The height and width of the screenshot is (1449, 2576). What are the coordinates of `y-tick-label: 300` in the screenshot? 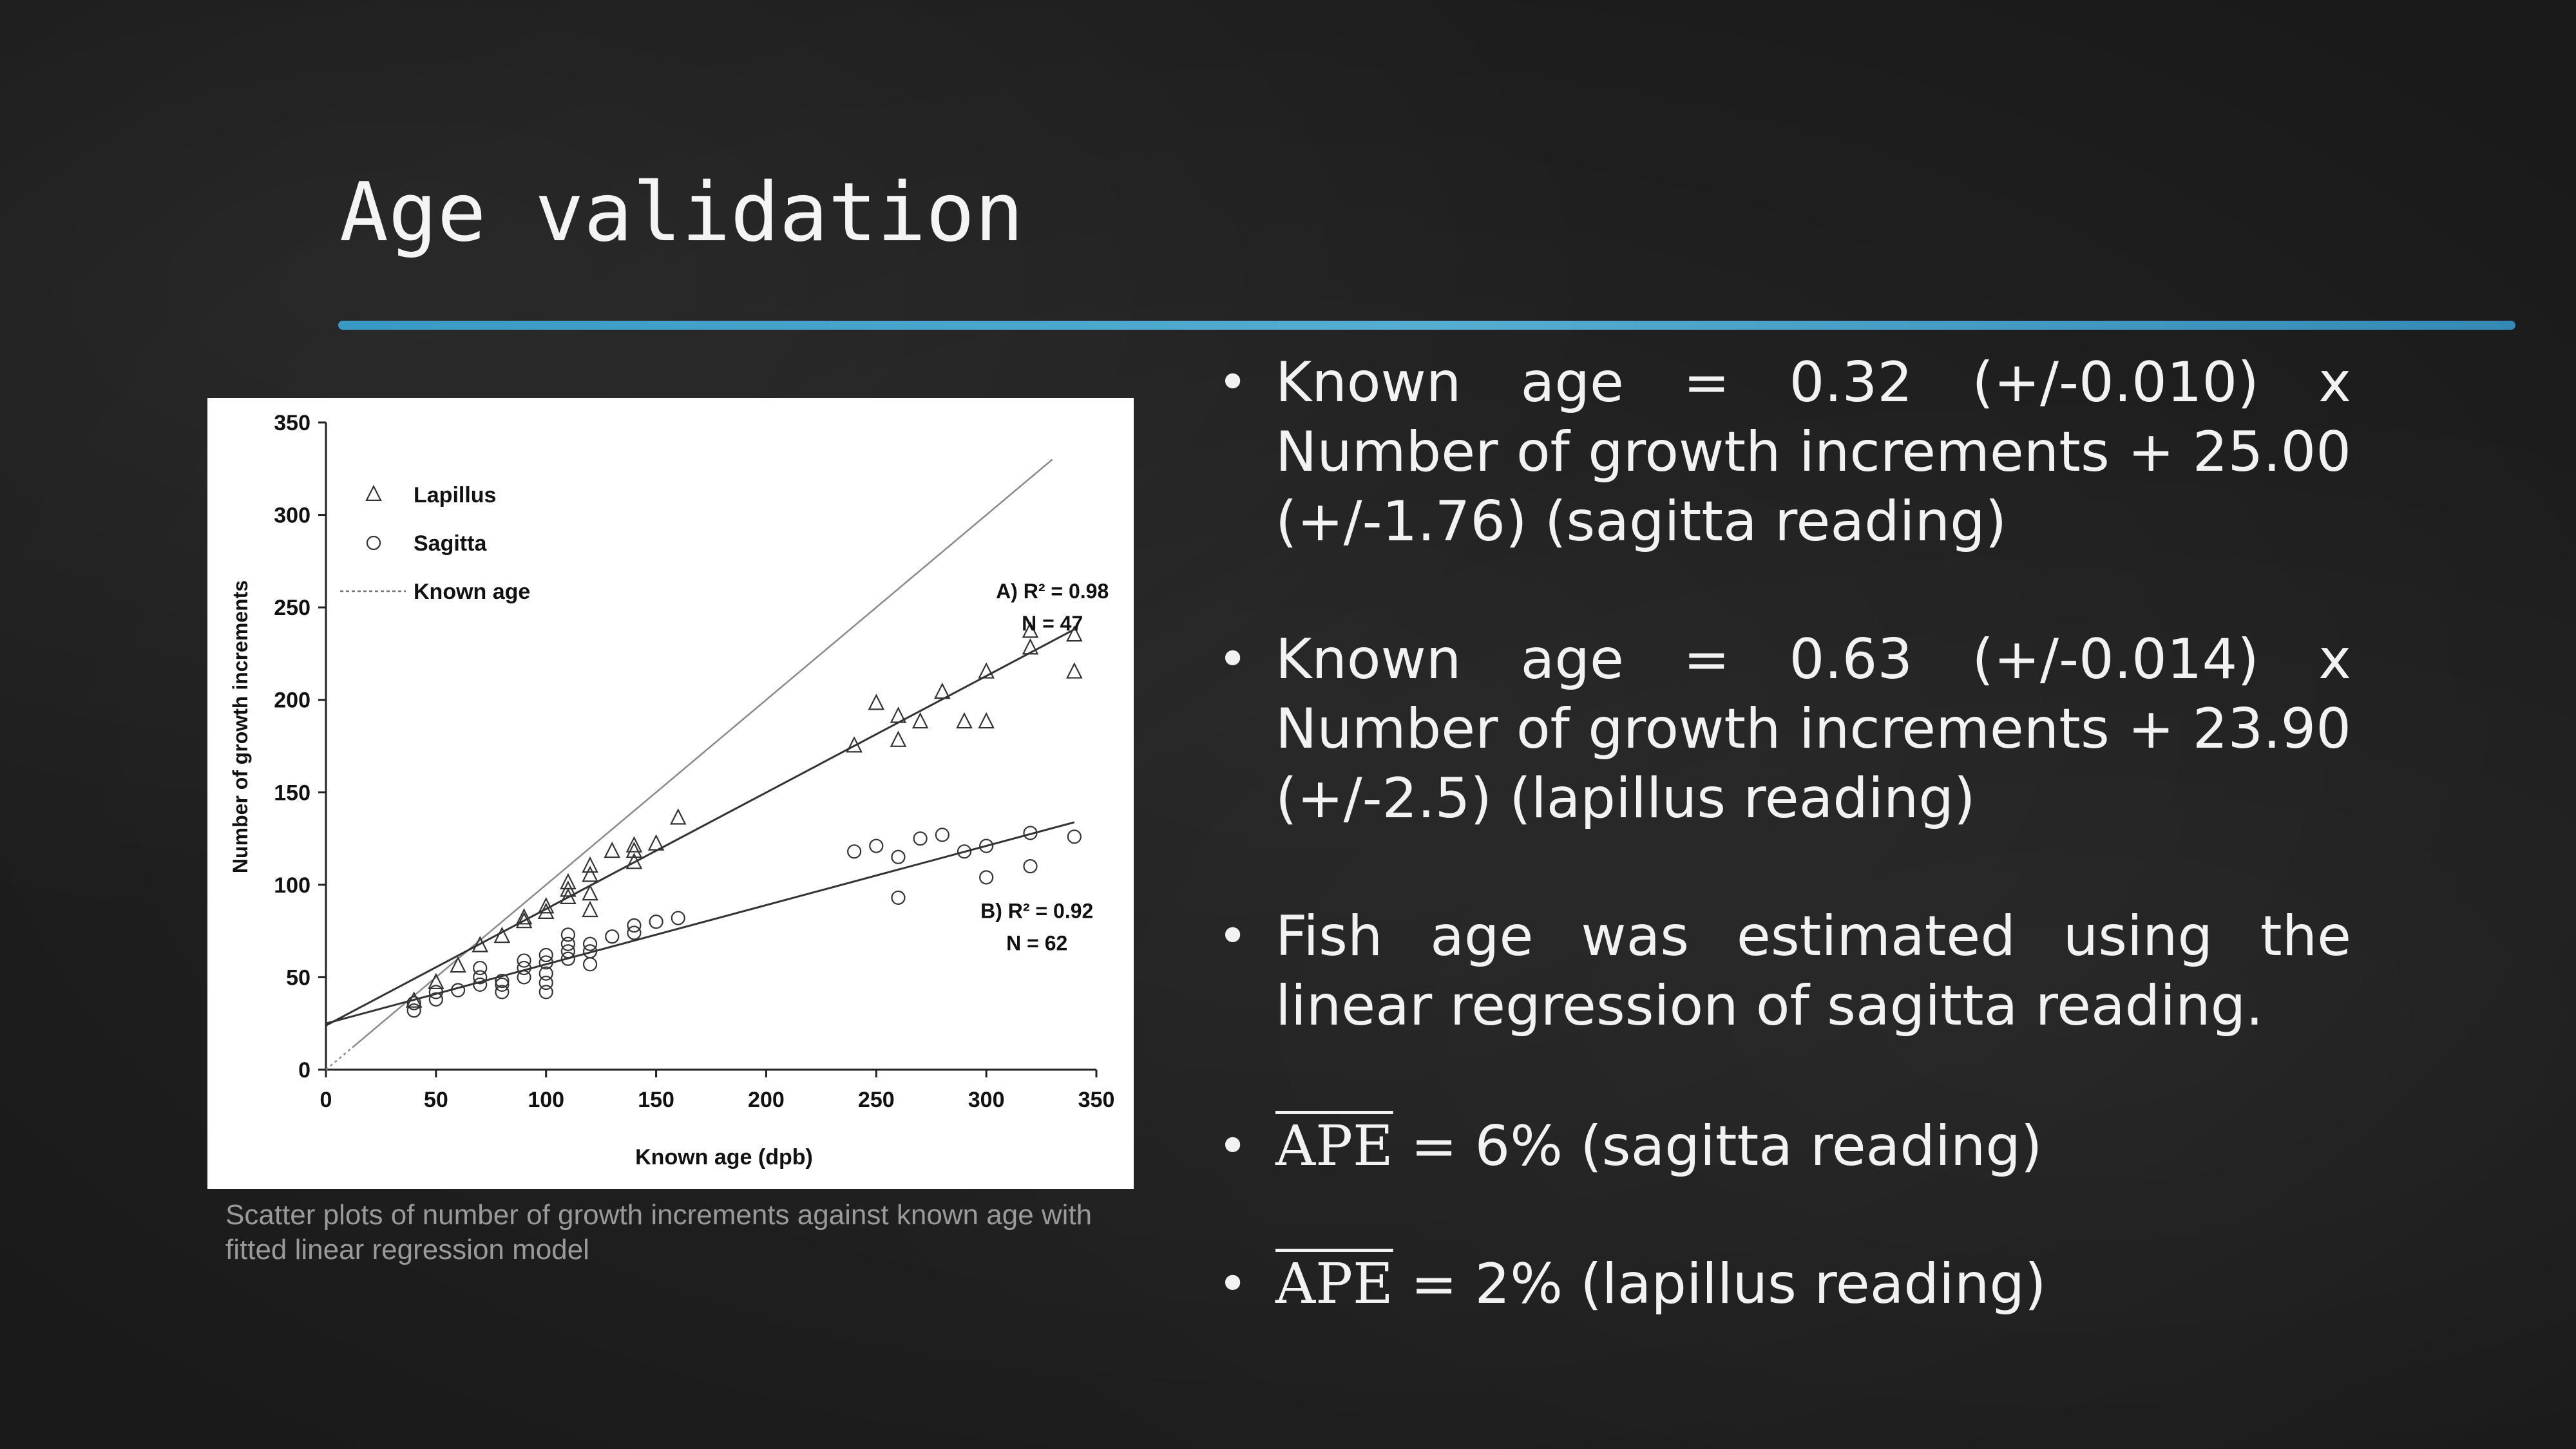 It's located at (292, 516).